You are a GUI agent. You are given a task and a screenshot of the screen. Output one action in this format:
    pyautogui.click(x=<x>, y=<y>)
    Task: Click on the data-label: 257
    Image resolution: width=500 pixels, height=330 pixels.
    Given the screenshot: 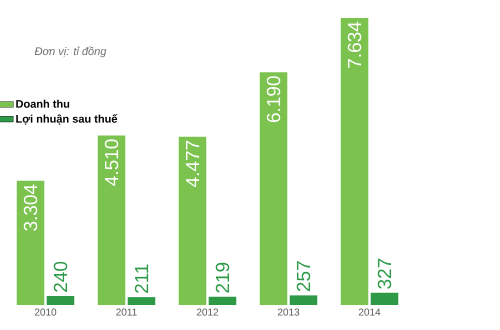 What is the action you would take?
    pyautogui.click(x=303, y=276)
    